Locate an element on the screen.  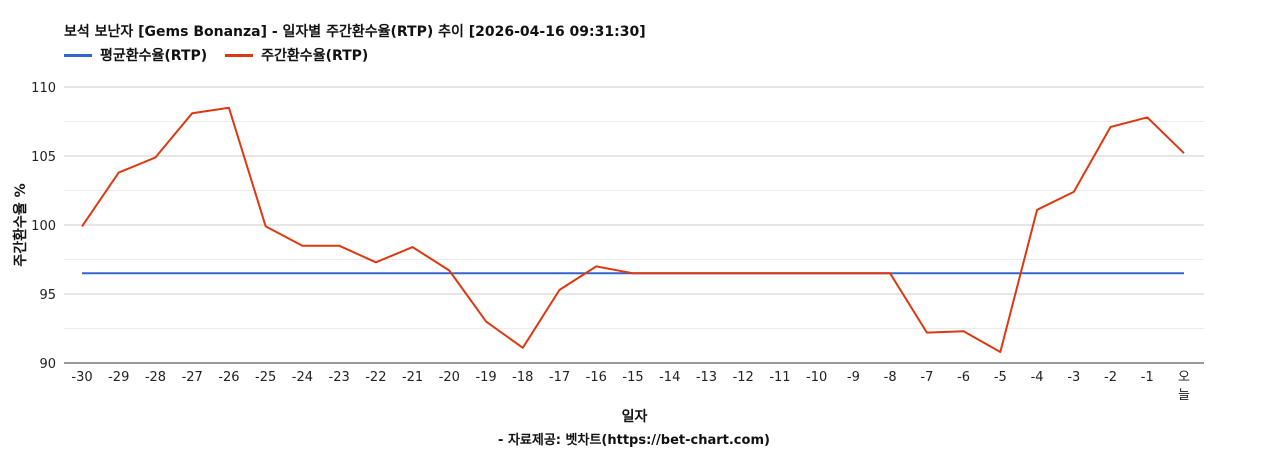
x-tick-label: -18 is located at coordinates (522, 377).